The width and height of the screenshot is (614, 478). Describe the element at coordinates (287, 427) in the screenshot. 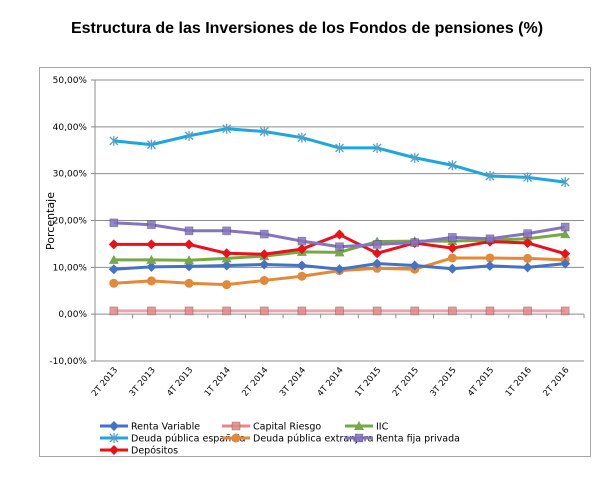

I see `legend-label: Capital Riesgo` at that location.